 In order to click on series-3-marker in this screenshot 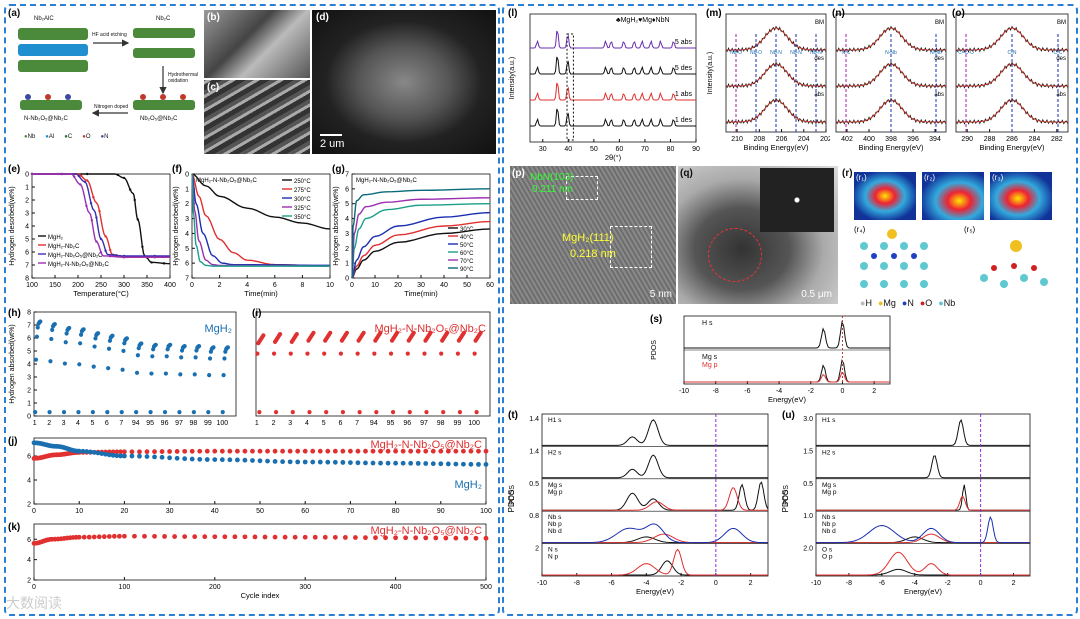, I will do `click(124, 257)`.